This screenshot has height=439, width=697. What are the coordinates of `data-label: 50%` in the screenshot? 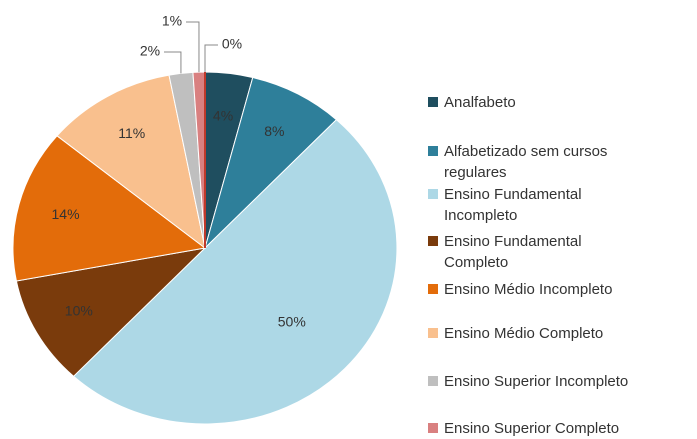 It's located at (292, 321).